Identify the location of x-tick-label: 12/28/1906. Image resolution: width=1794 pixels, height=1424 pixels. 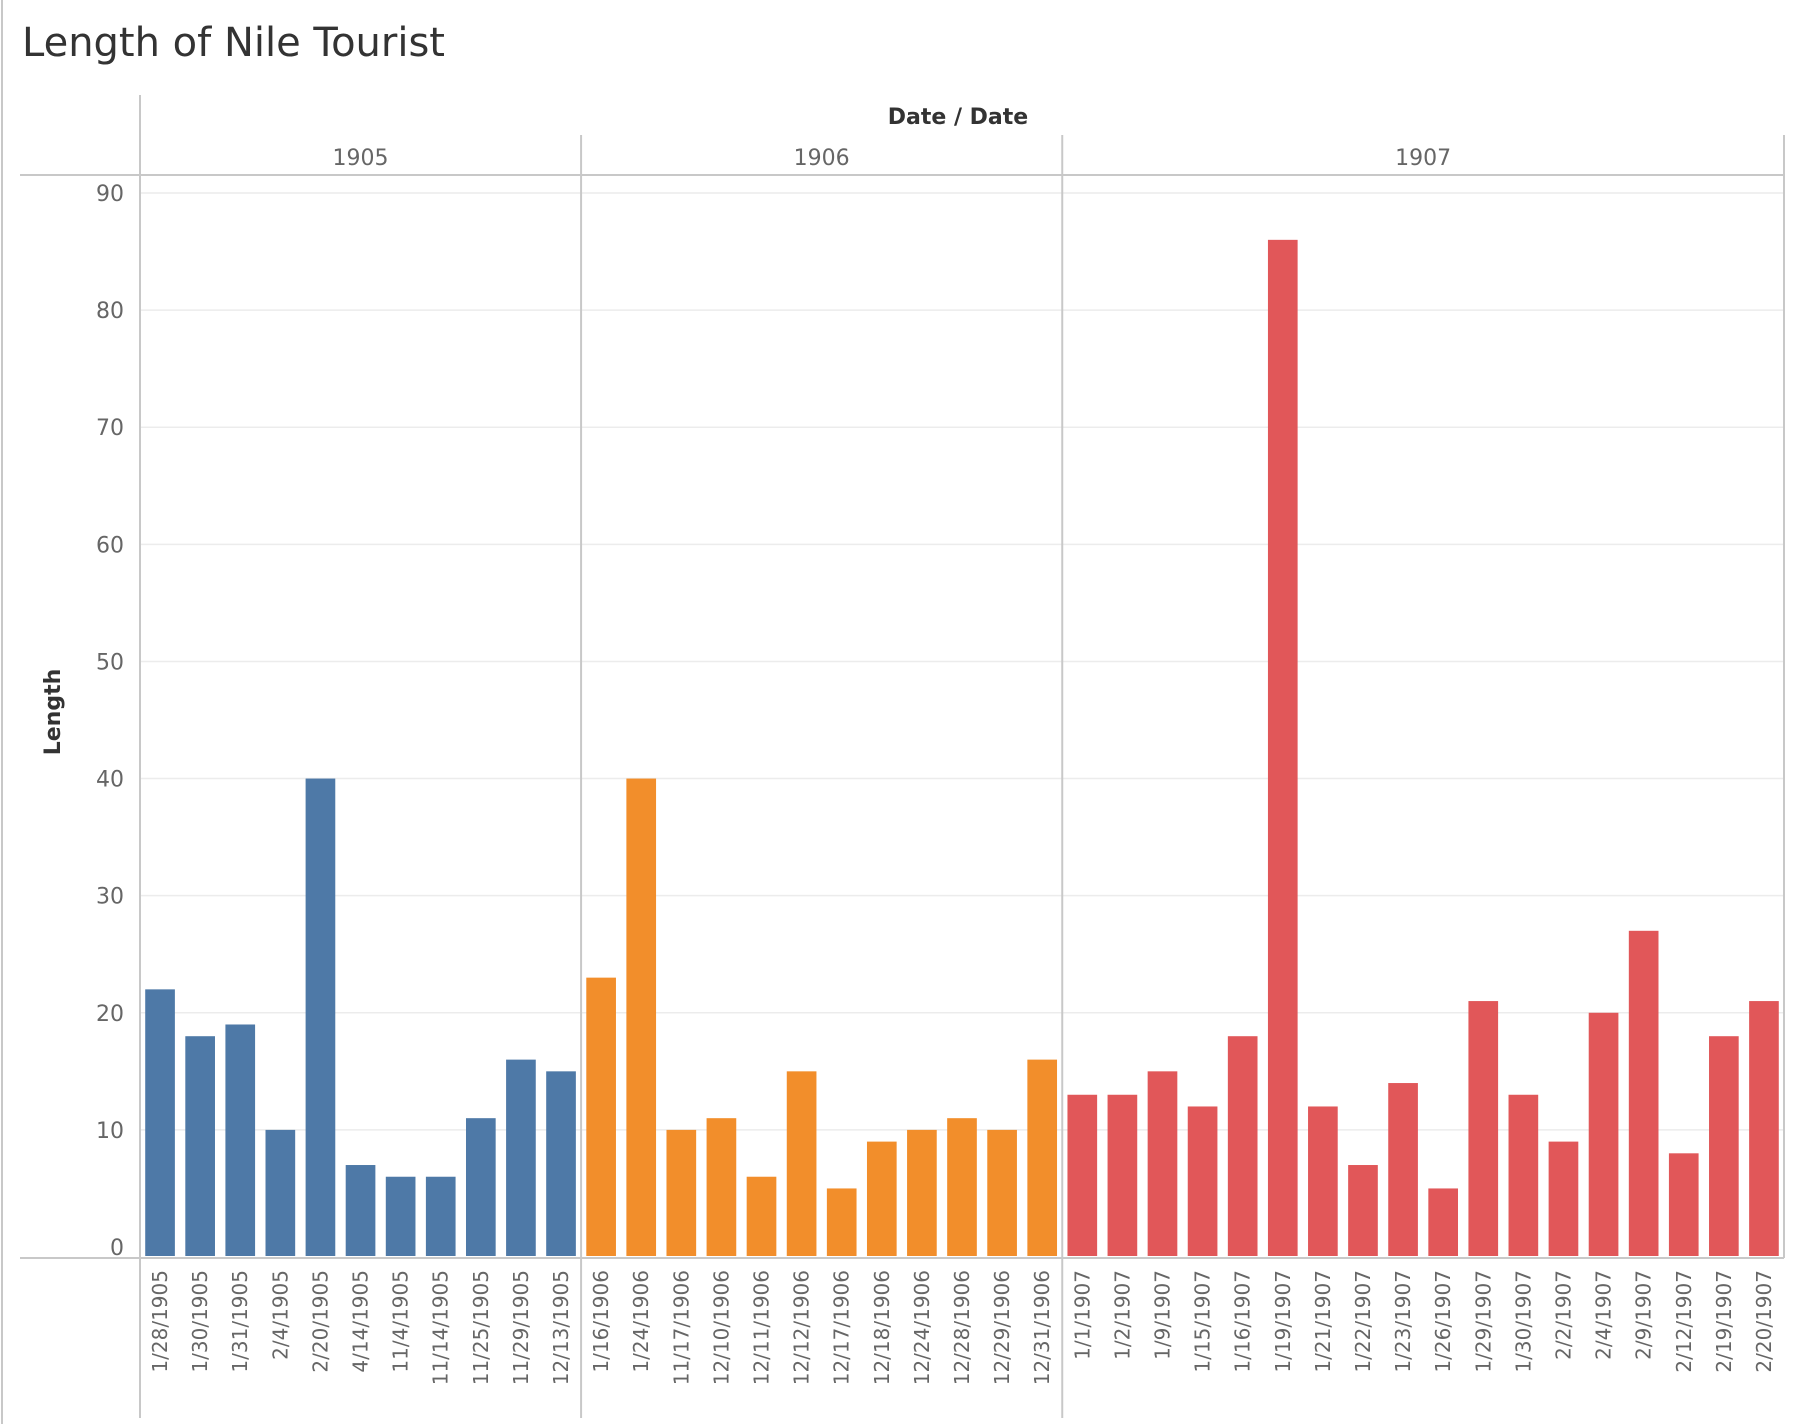
(962, 1327).